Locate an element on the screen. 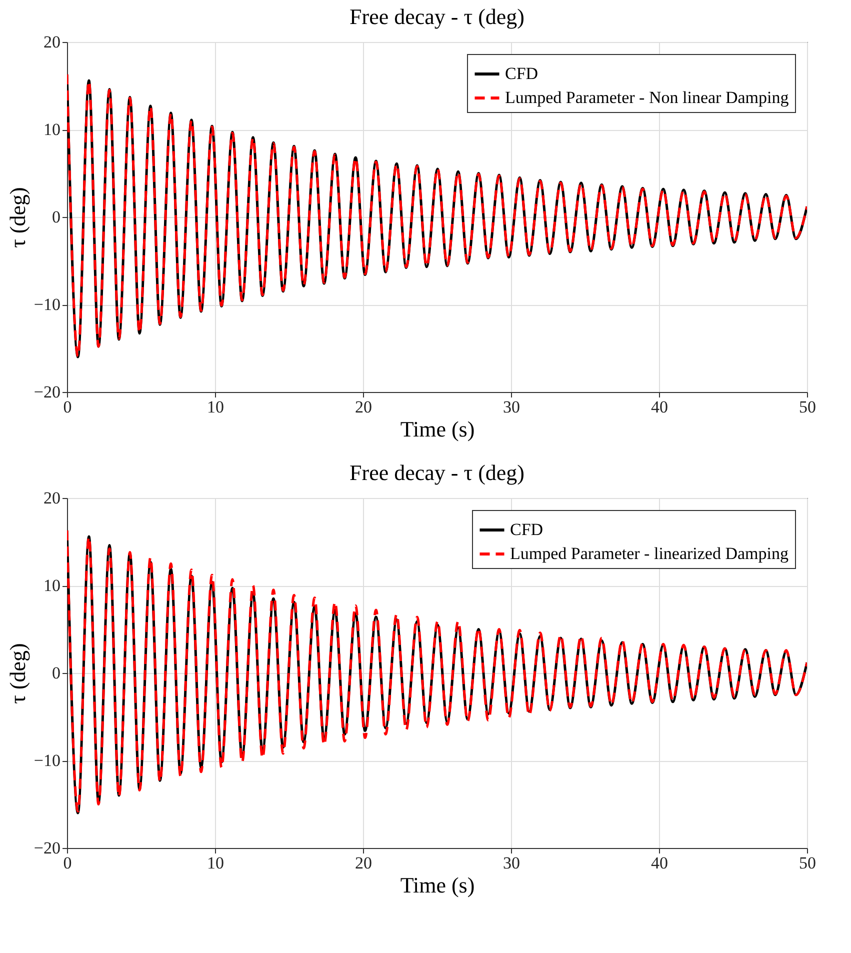  legend-label: Lumped Parameter - linearized Damping is located at coordinates (649, 553).